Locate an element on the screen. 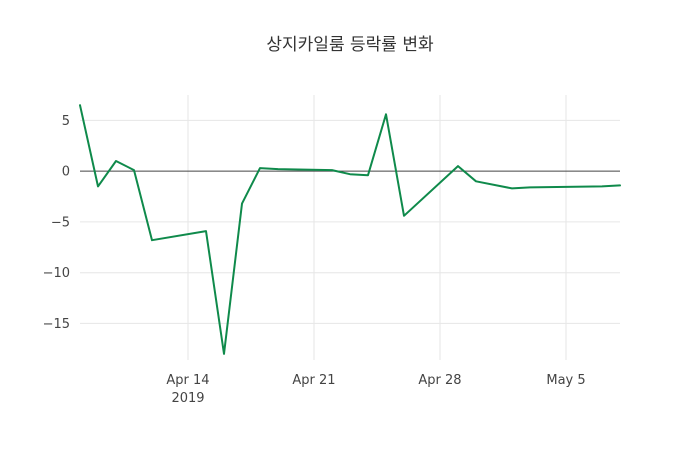 This screenshot has height=450, width=700. x-tick-label: Apr 21 is located at coordinates (313, 380).